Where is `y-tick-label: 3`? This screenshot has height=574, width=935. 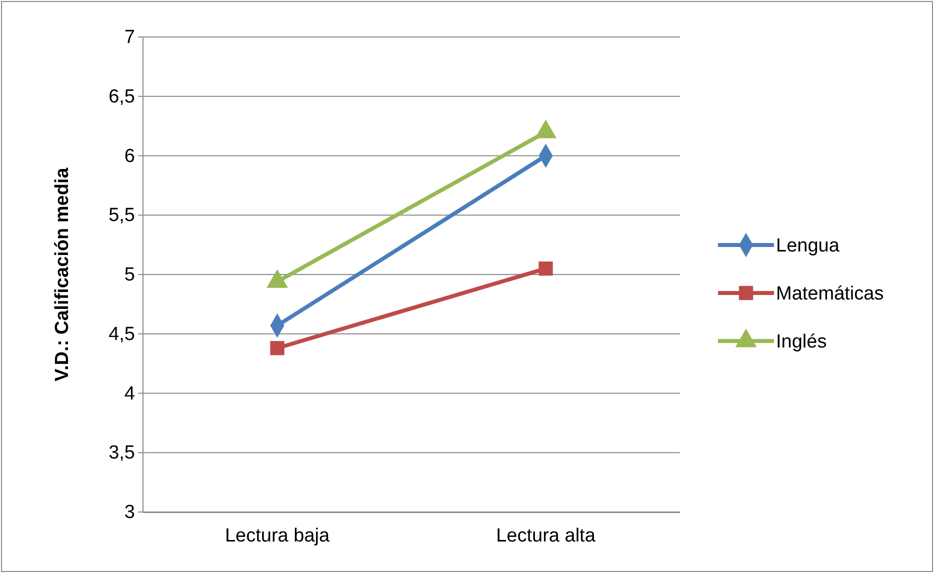
y-tick-label: 3 is located at coordinates (129, 513).